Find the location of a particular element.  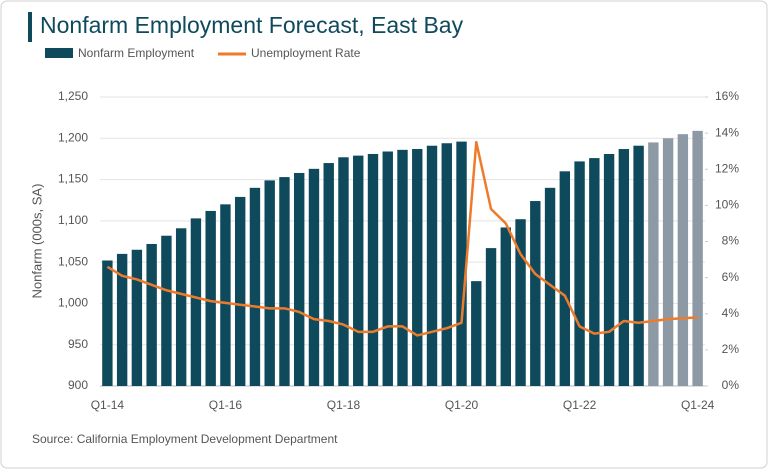

x-tick-label: Q1-20 is located at coordinates (462, 405).